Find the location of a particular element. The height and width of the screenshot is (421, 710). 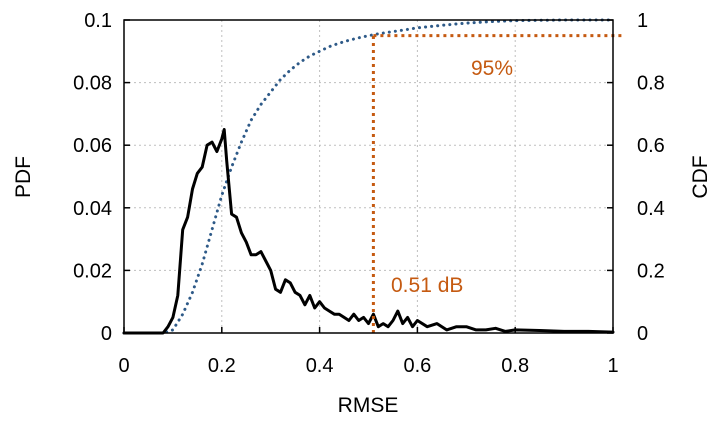

x-tick-label: 0.6 is located at coordinates (417, 366).